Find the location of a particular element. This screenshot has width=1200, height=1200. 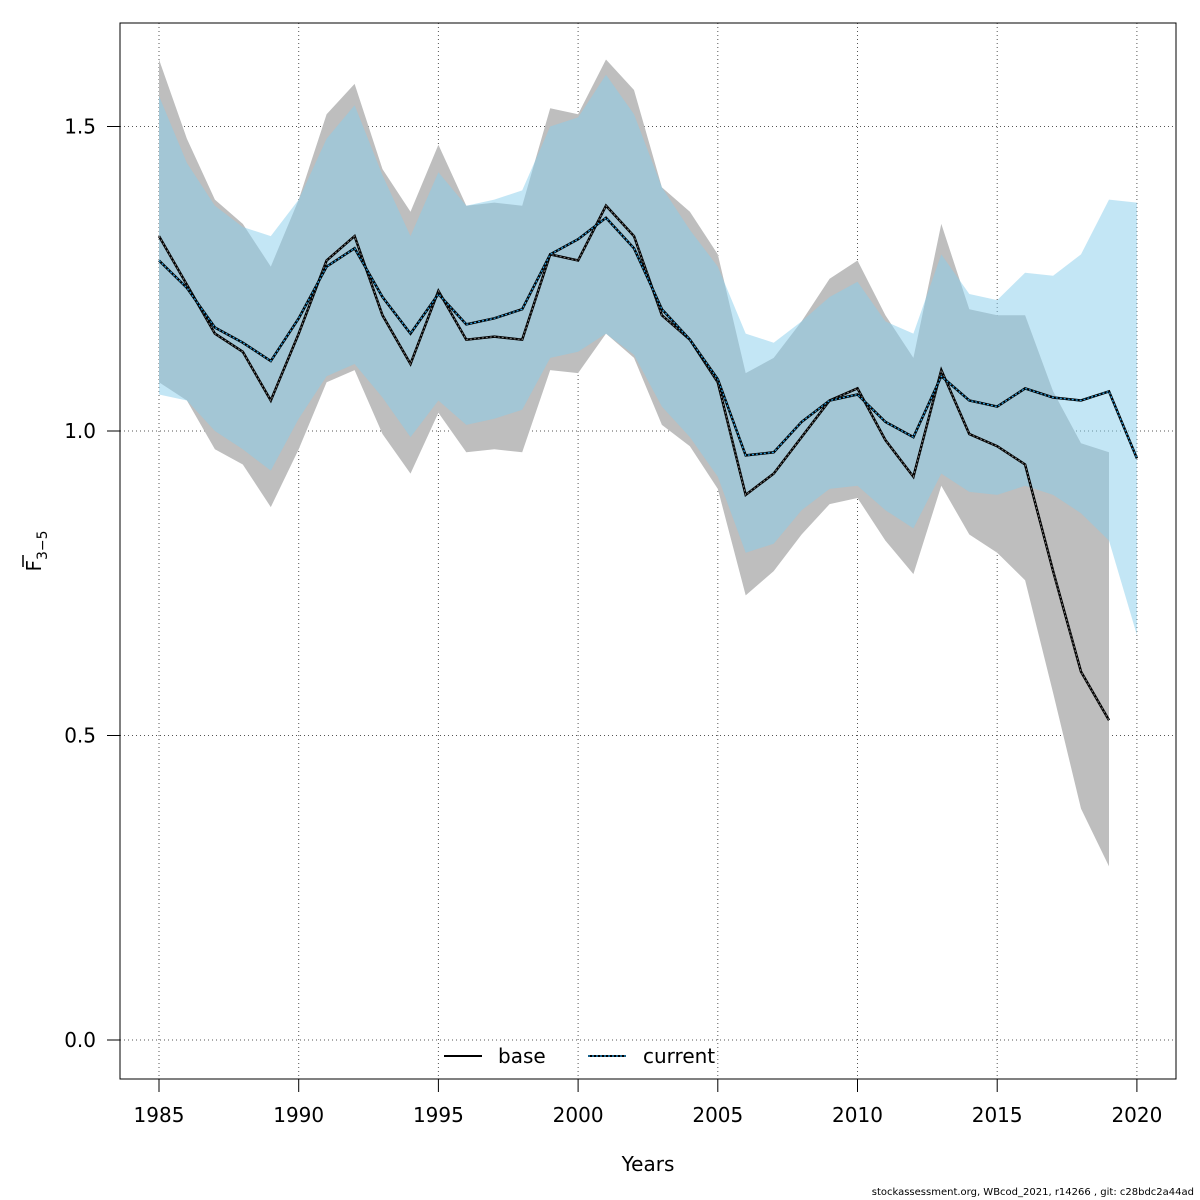

x-tick-label-2000: 2000 is located at coordinates (578, 1115).